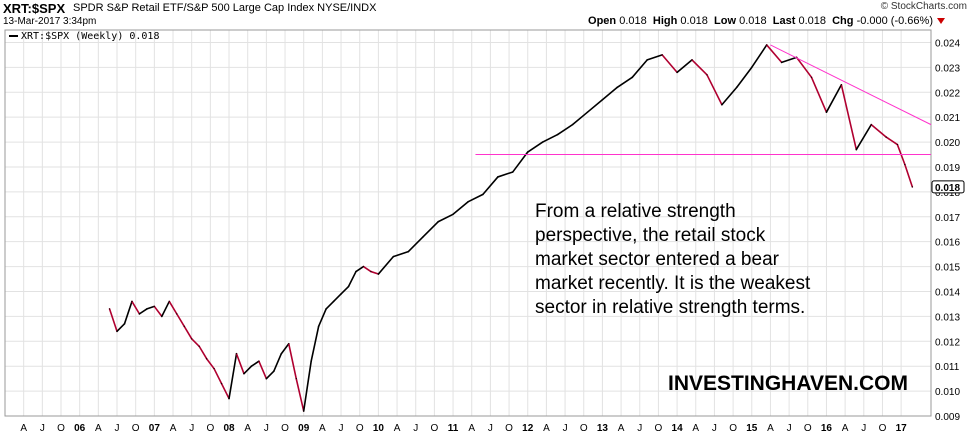  I want to click on x-tick-label: 16, so click(827, 428).